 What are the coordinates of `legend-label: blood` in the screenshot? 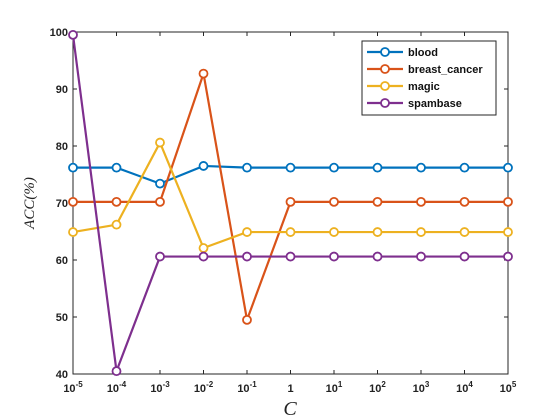 It's located at (423, 53).